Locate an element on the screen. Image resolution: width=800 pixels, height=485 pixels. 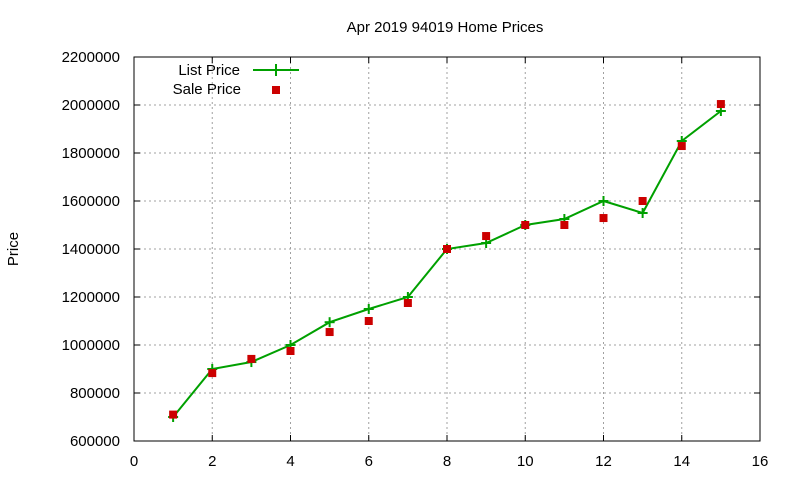
x-tick-label: 6 is located at coordinates (369, 461).